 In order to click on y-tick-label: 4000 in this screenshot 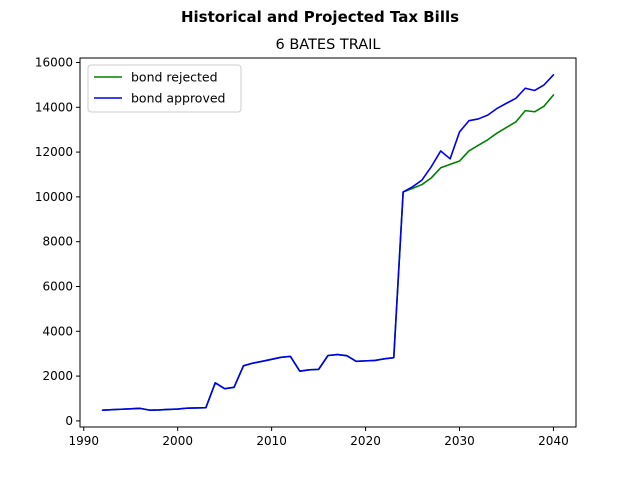, I will do `click(57, 331)`.